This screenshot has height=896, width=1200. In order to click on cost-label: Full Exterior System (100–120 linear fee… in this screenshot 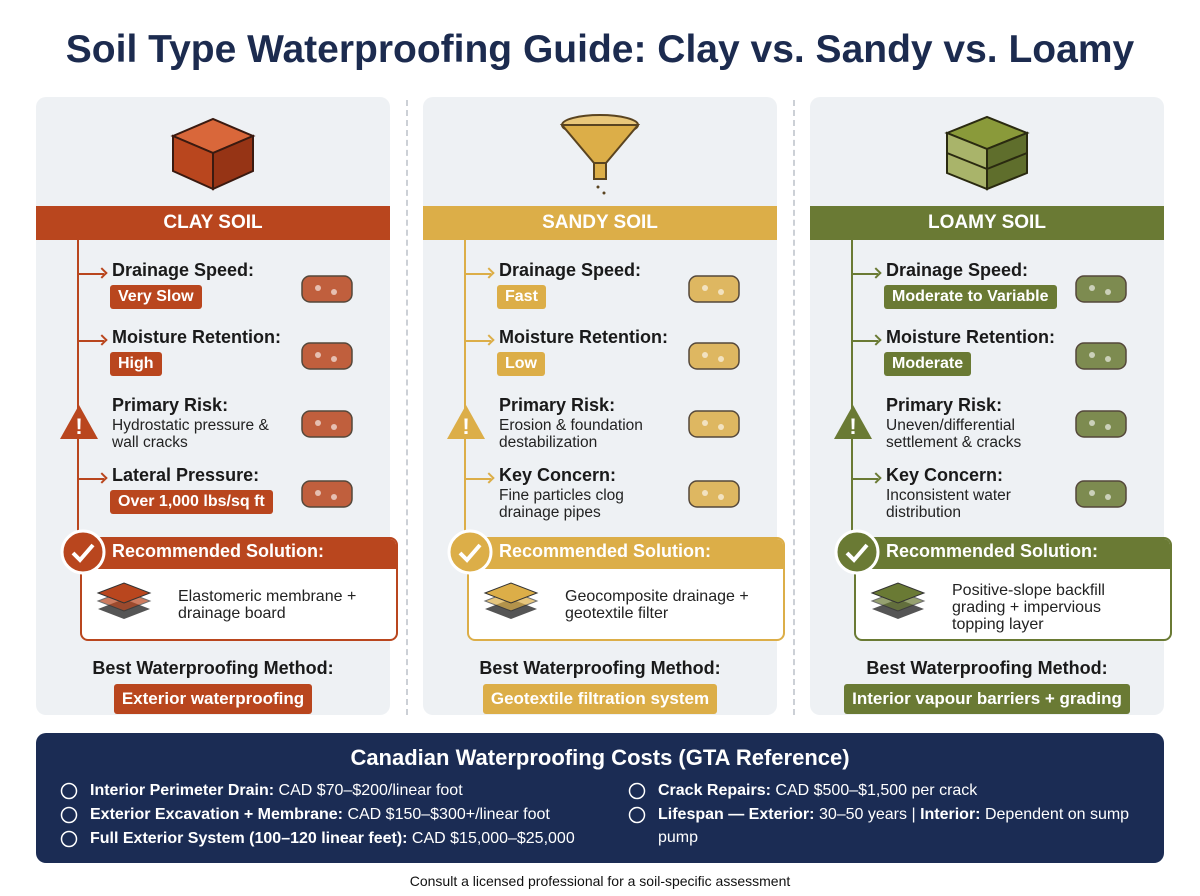, I will do `click(249, 838)`.